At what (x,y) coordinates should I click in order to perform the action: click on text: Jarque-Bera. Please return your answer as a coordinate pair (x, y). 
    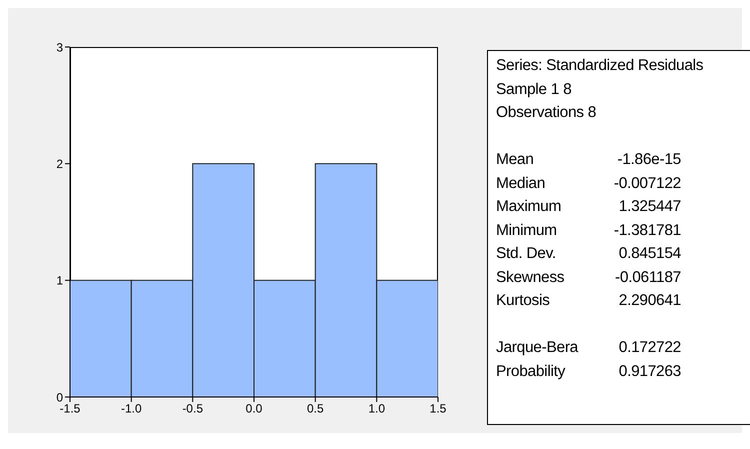
    Looking at the image, I should click on (538, 348).